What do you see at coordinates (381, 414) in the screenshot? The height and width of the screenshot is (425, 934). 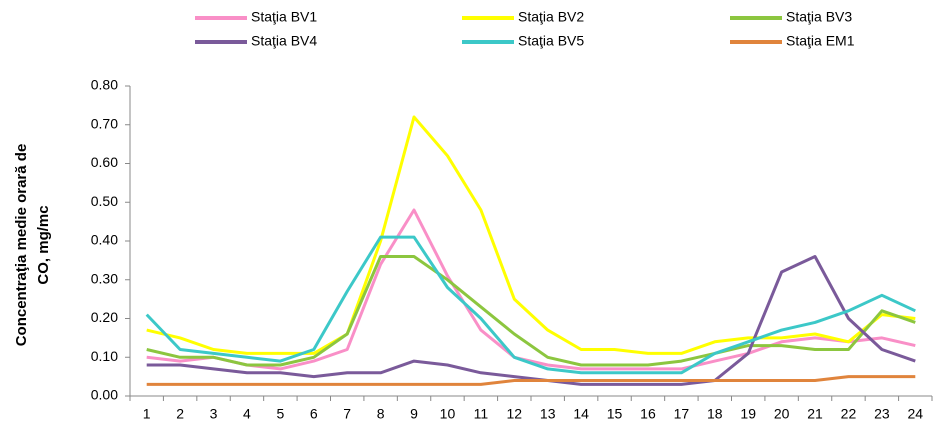 I see `x-tick-label: 8` at bounding box center [381, 414].